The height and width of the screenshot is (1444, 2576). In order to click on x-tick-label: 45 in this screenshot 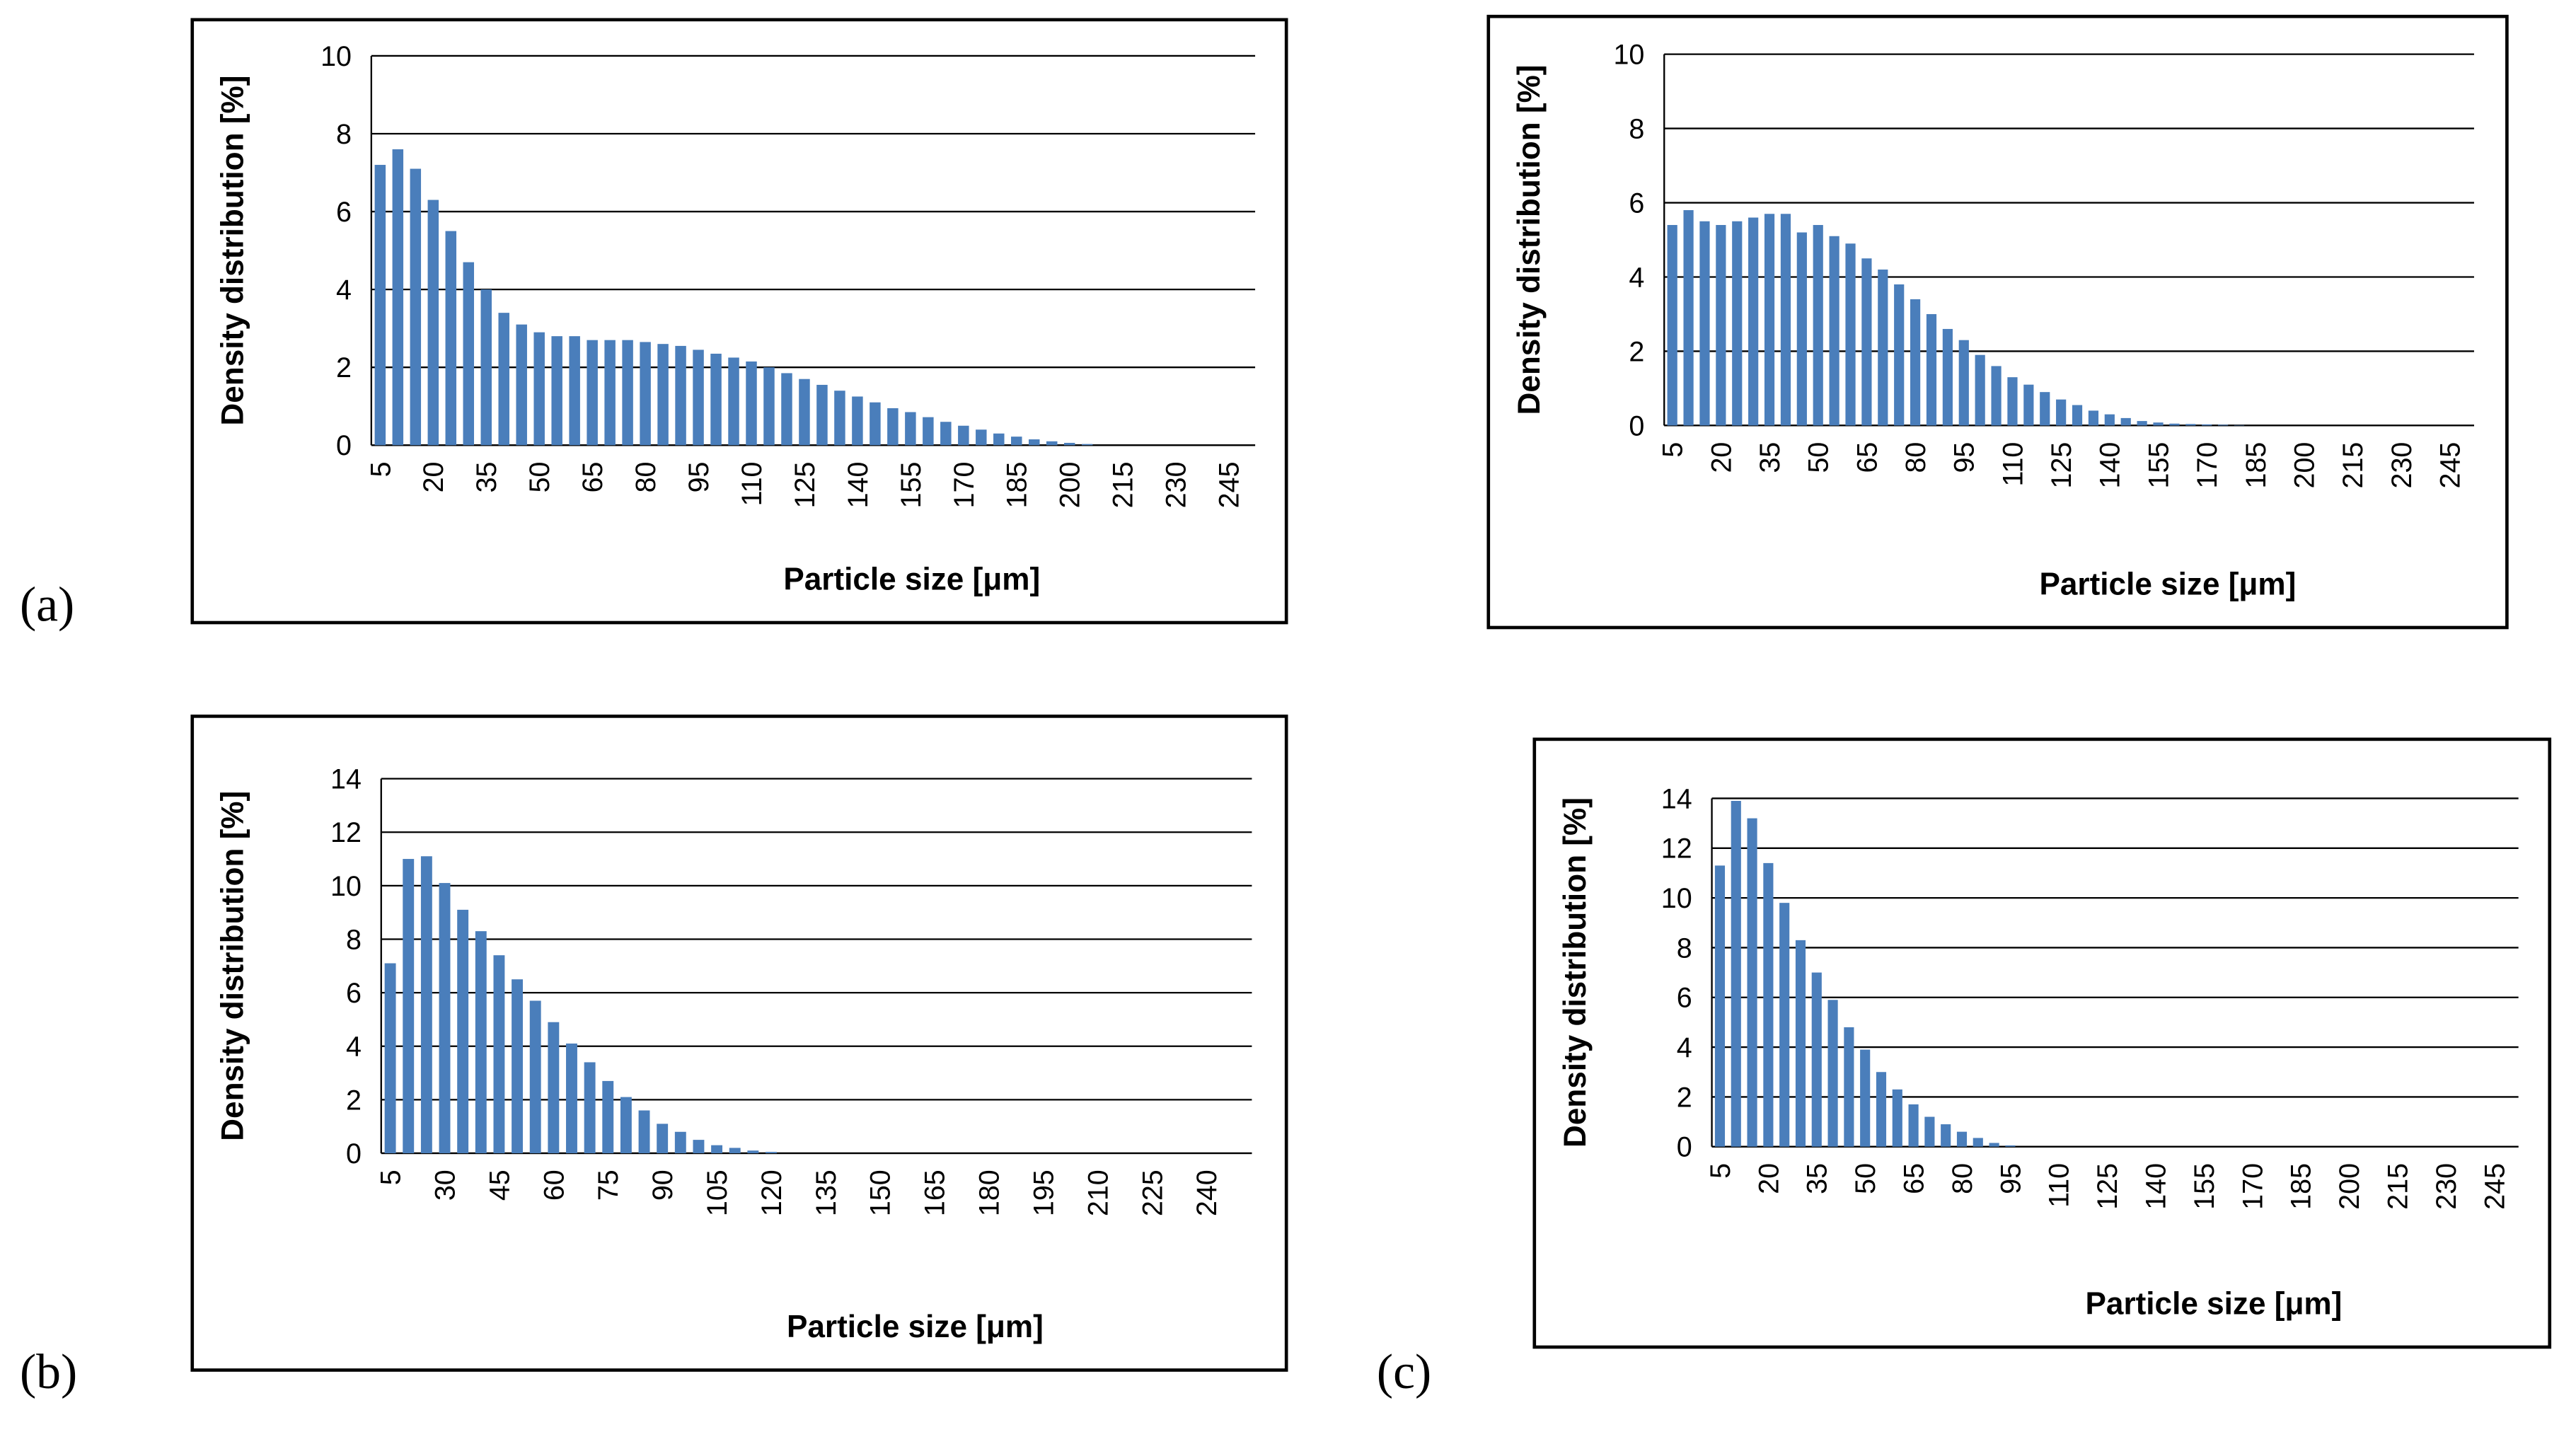, I will do `click(499, 1185)`.